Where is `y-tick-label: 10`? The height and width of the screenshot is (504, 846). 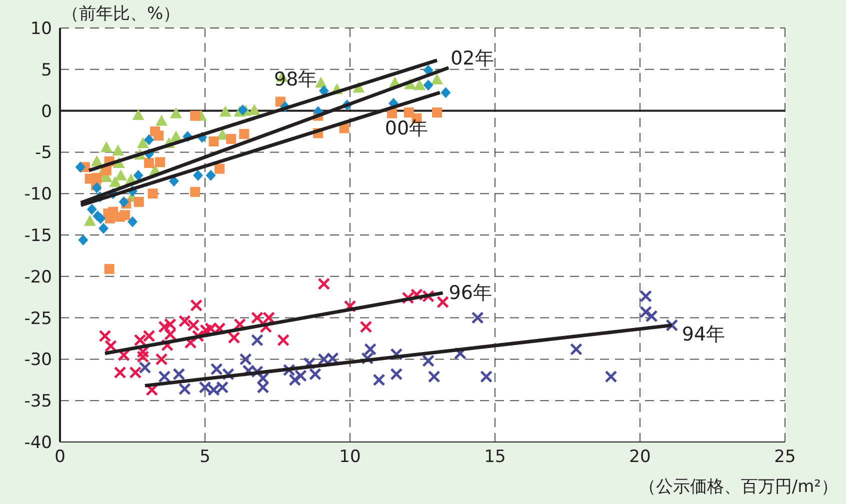 y-tick-label: 10 is located at coordinates (41, 29).